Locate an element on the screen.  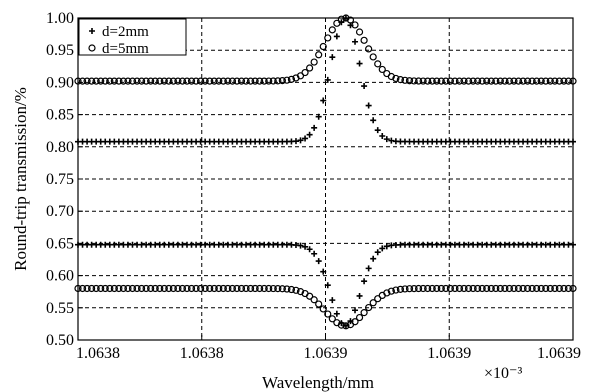
y-tick-label: 0.50 is located at coordinates (60, 340).